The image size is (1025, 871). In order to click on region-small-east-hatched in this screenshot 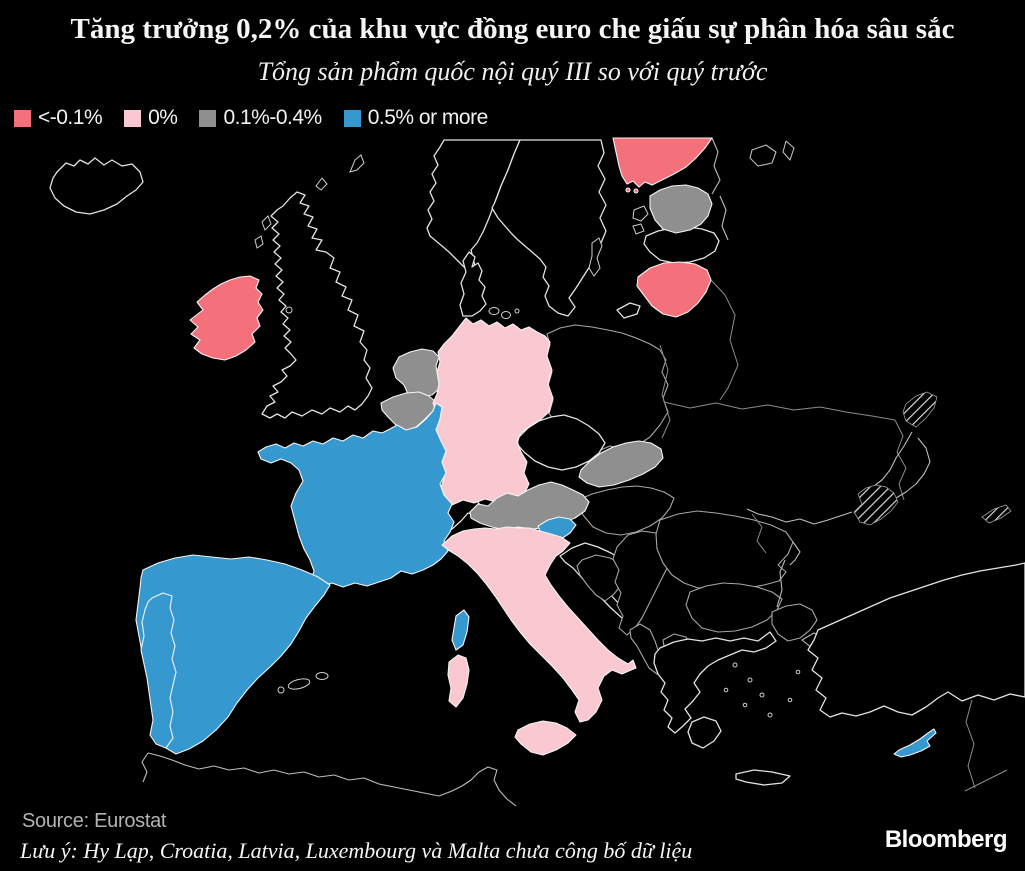, I will do `click(996, 514)`.